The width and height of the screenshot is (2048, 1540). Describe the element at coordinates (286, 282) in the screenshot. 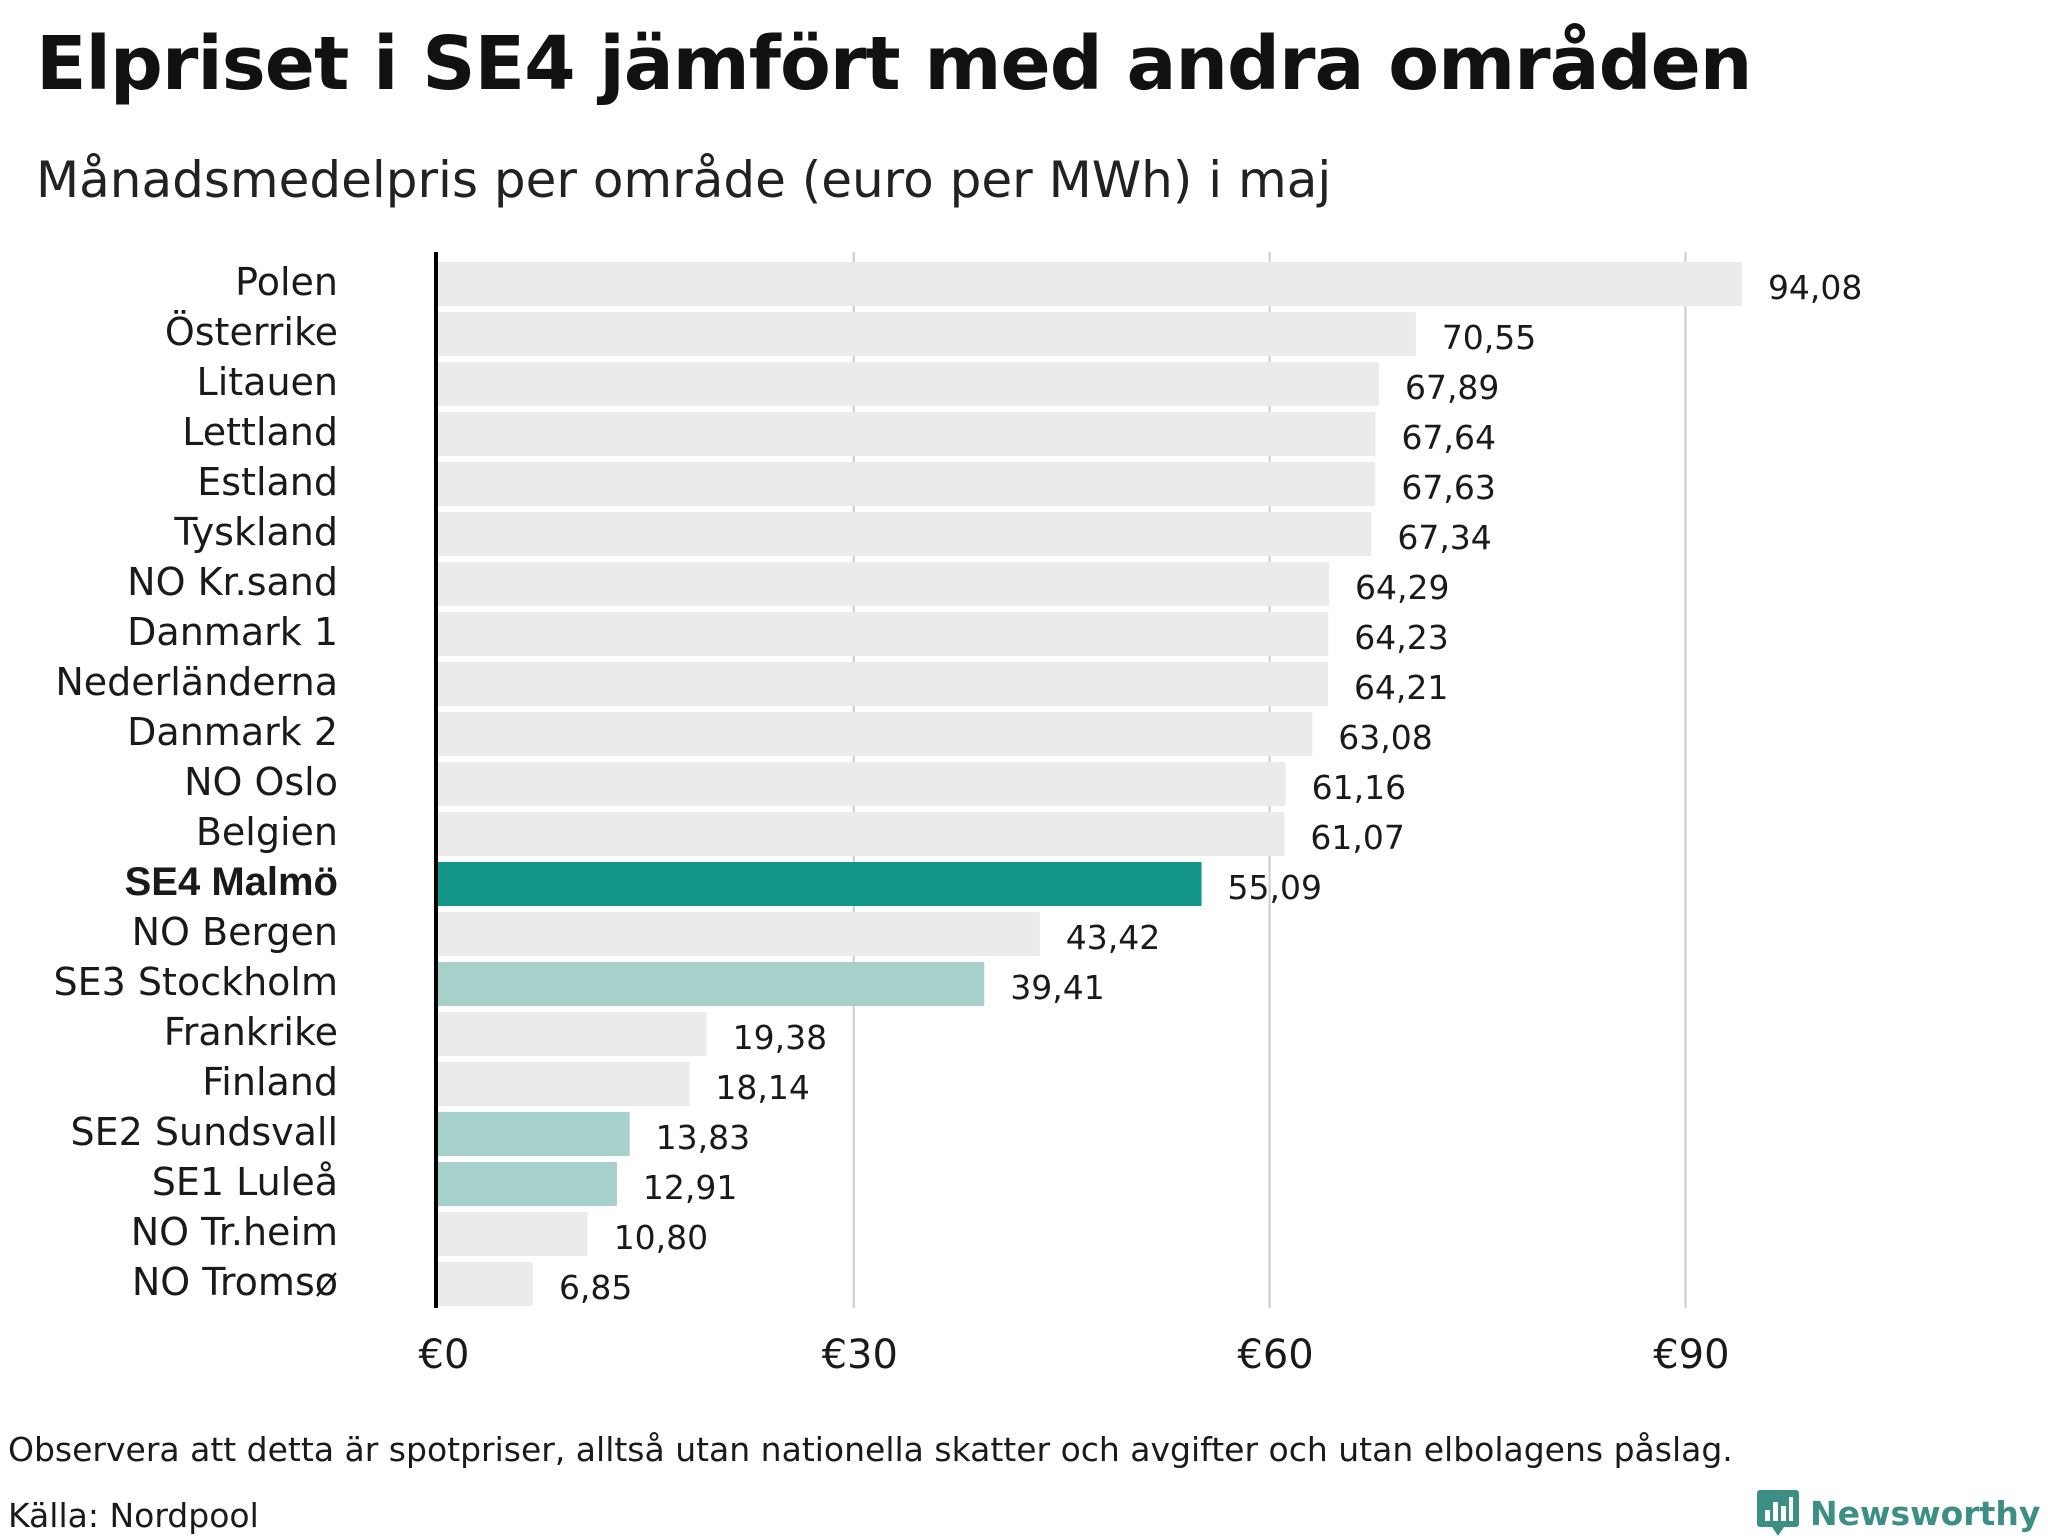

I see `category-label: Polen` at that location.